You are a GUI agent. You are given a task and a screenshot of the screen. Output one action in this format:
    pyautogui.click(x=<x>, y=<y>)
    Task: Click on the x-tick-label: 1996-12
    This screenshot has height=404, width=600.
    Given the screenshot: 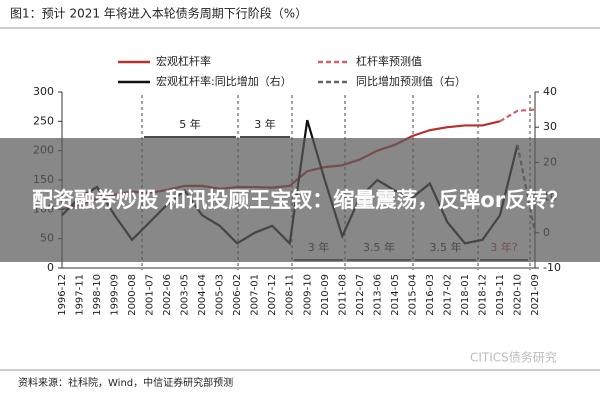 What is the action you would take?
    pyautogui.click(x=62, y=295)
    